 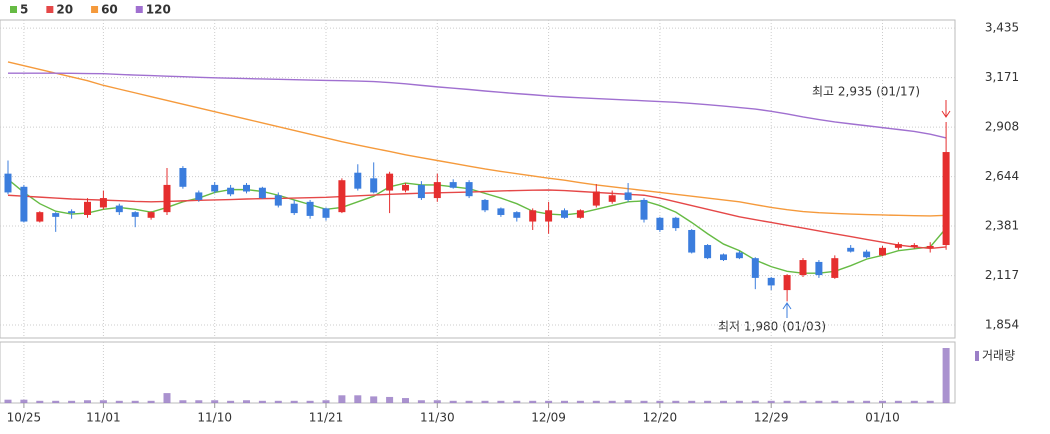 What do you see at coordinates (64, 10) in the screenshot?
I see `legend-label: 20` at bounding box center [64, 10].